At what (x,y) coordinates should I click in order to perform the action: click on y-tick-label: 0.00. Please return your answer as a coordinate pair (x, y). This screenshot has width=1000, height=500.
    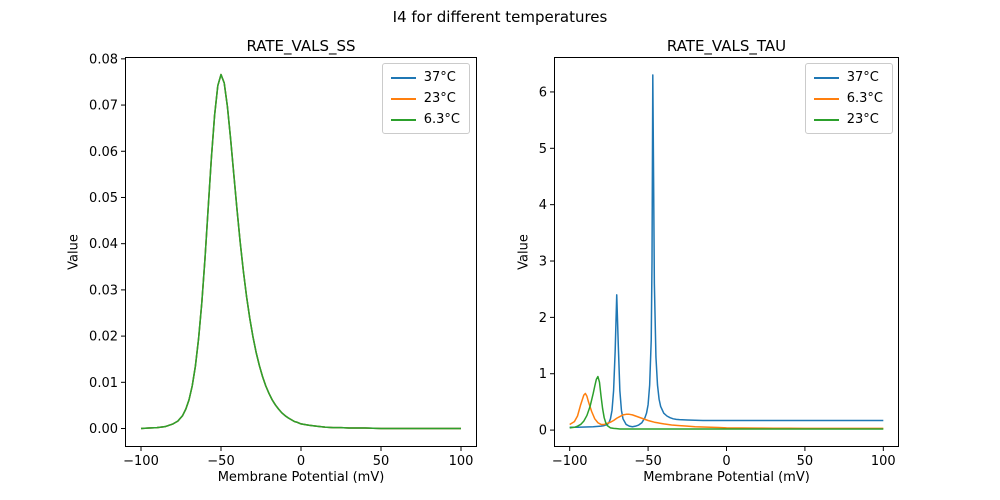
    Looking at the image, I should click on (103, 429).